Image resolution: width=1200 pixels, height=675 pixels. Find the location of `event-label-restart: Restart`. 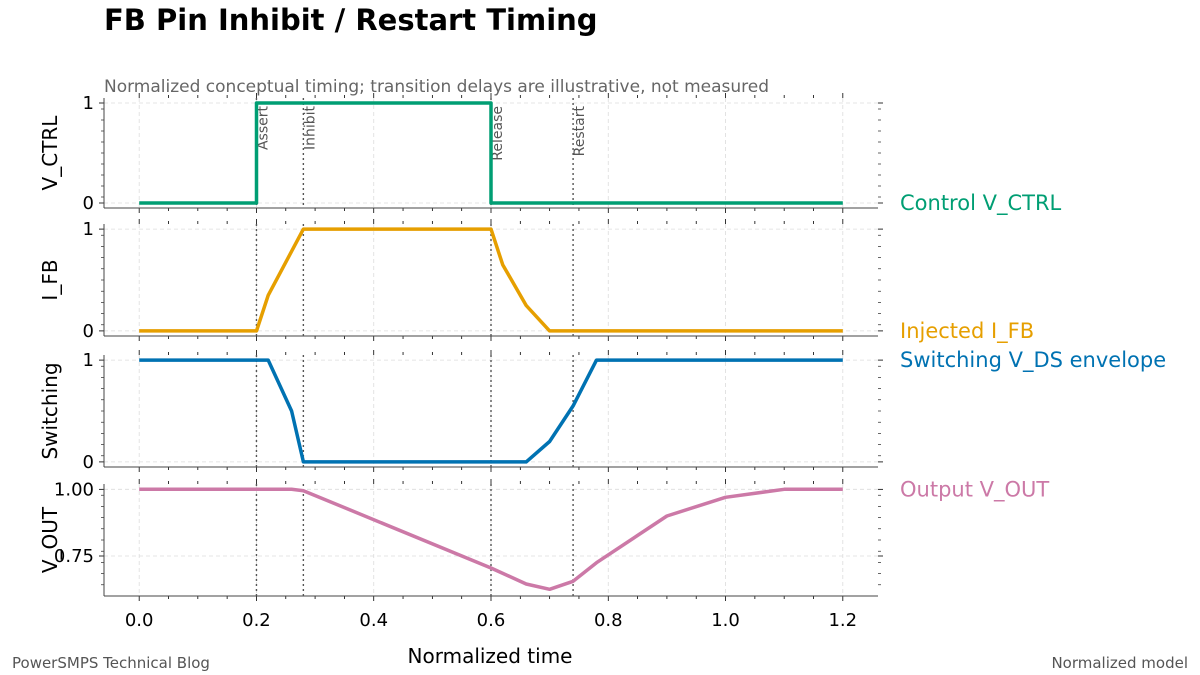

event-label-restart: Restart is located at coordinates (580, 130).